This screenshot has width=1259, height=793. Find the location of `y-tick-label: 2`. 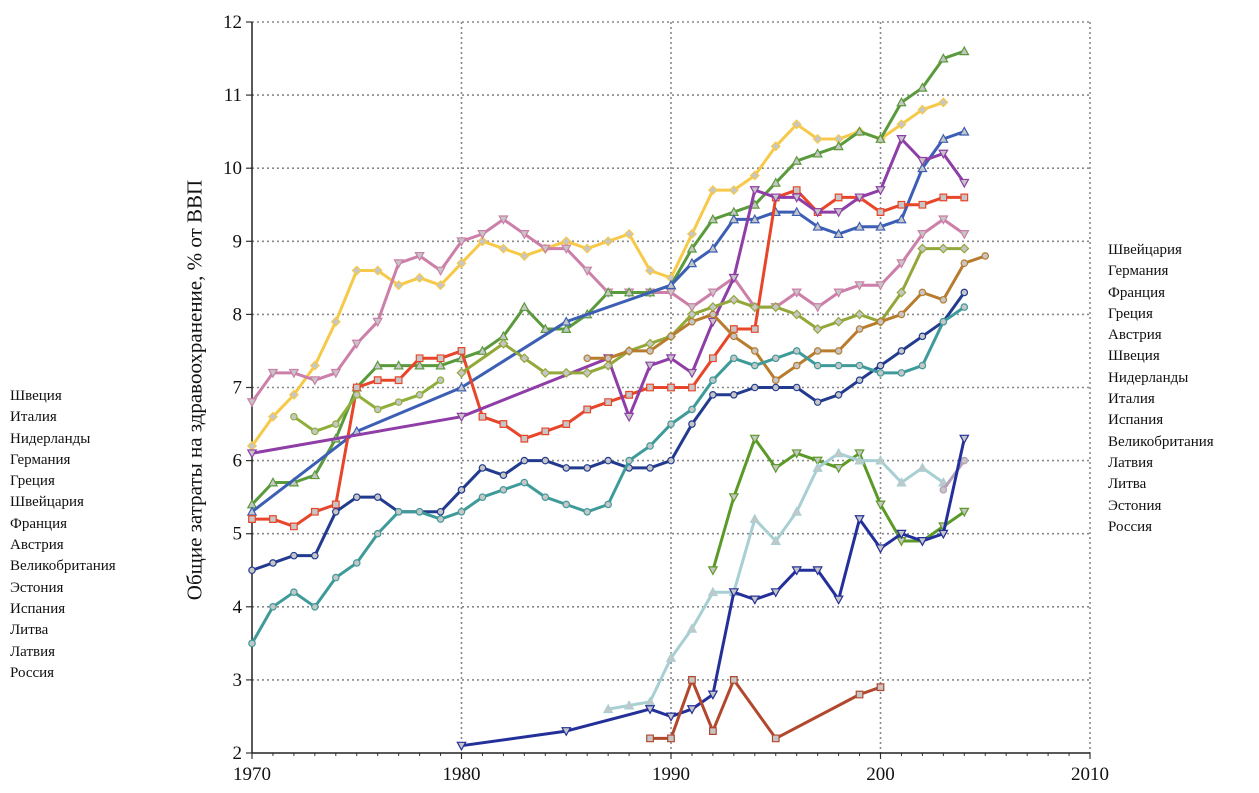

y-tick-label: 2 is located at coordinates (238, 753).